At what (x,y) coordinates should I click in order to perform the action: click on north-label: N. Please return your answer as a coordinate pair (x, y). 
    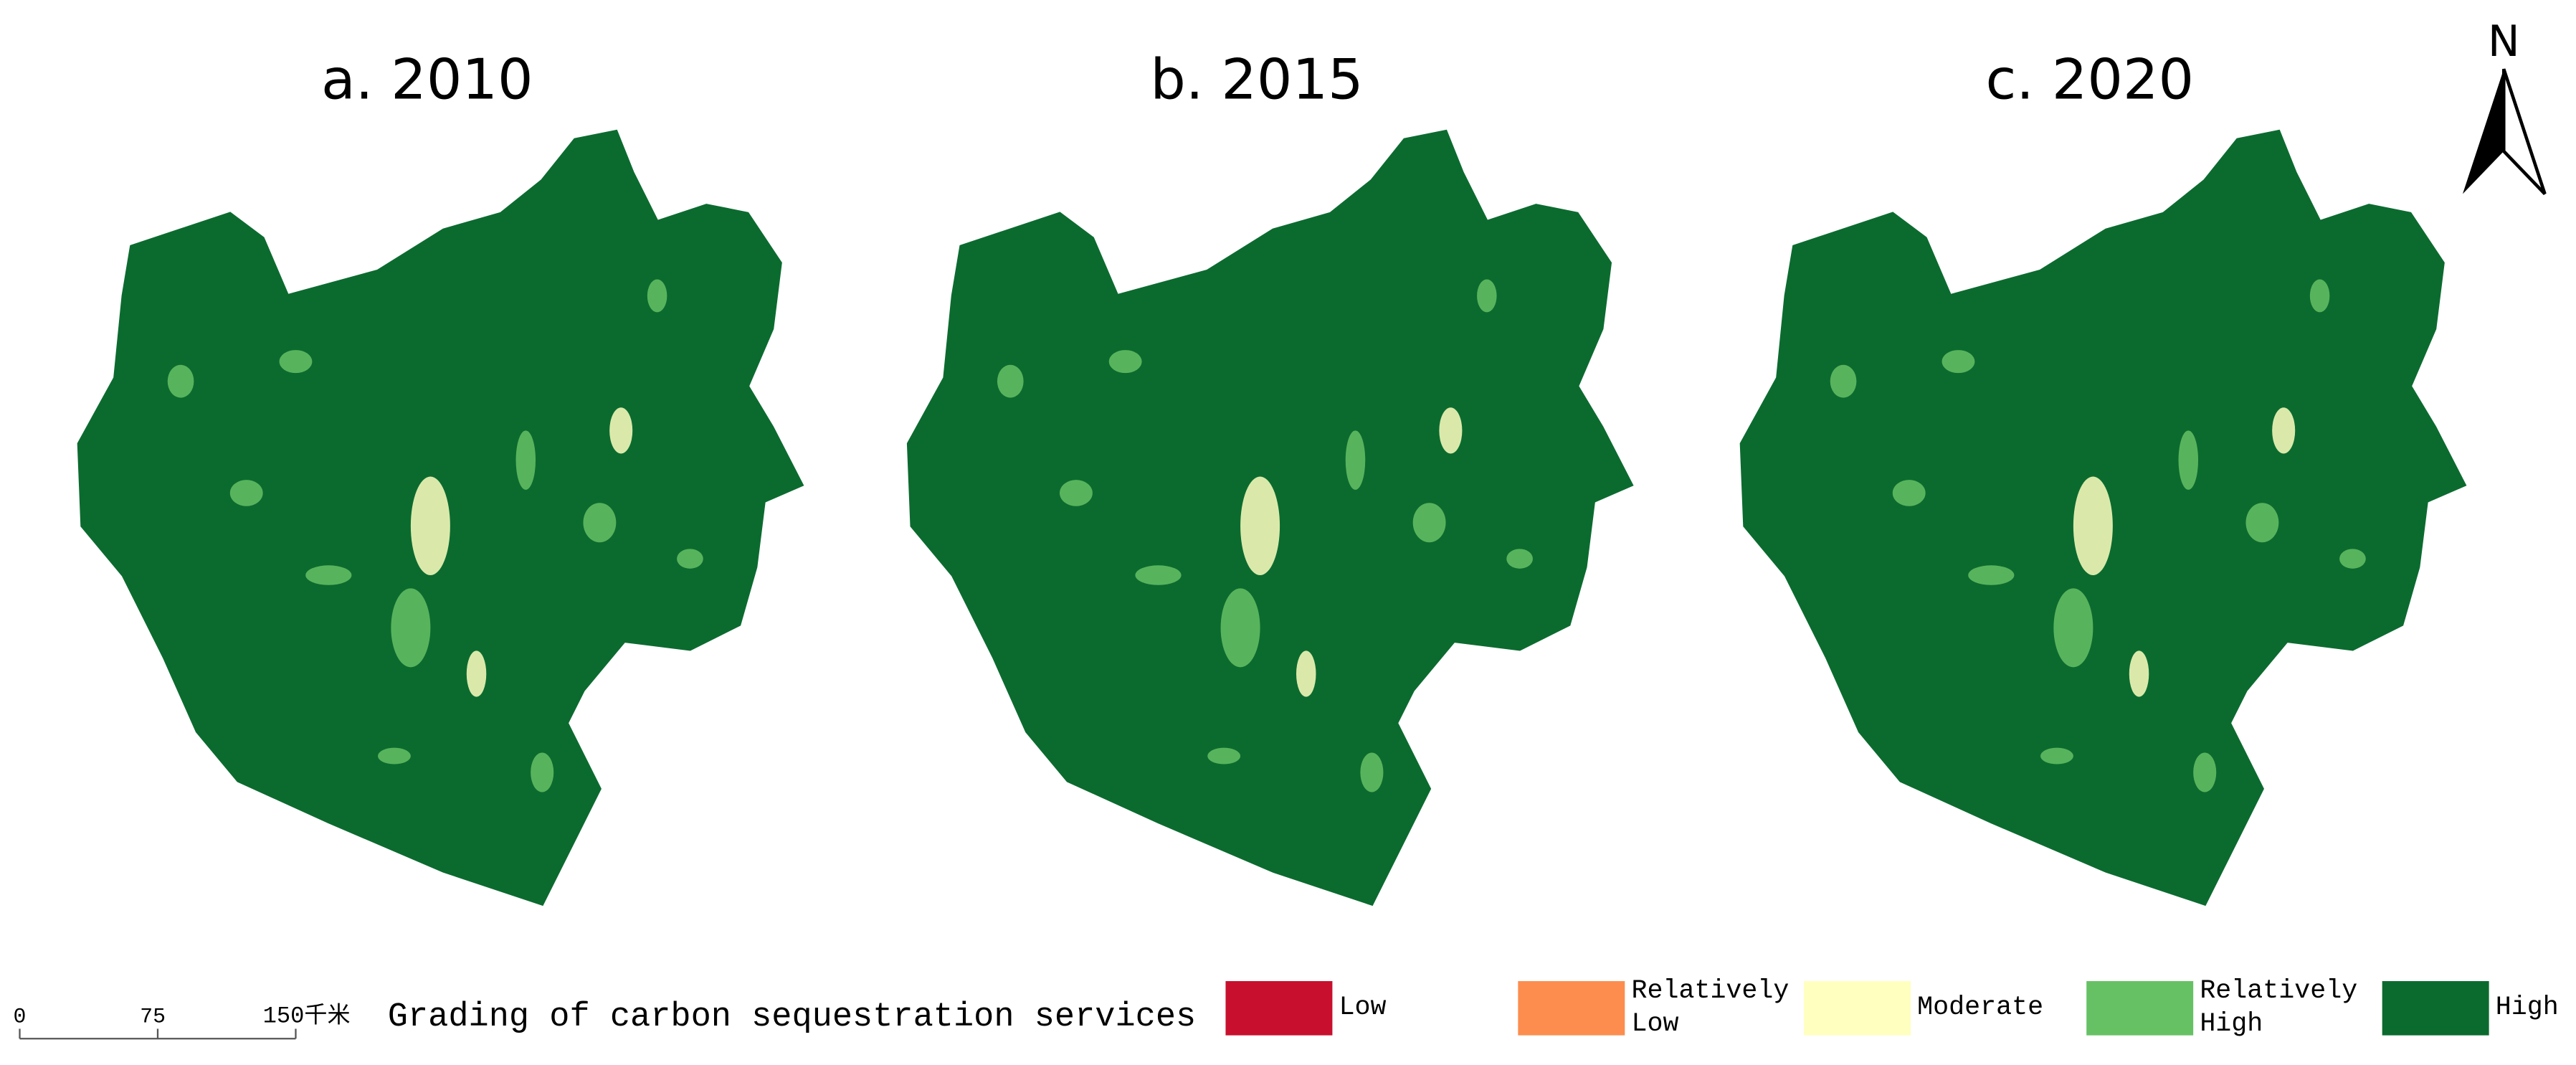
    Looking at the image, I should click on (2504, 42).